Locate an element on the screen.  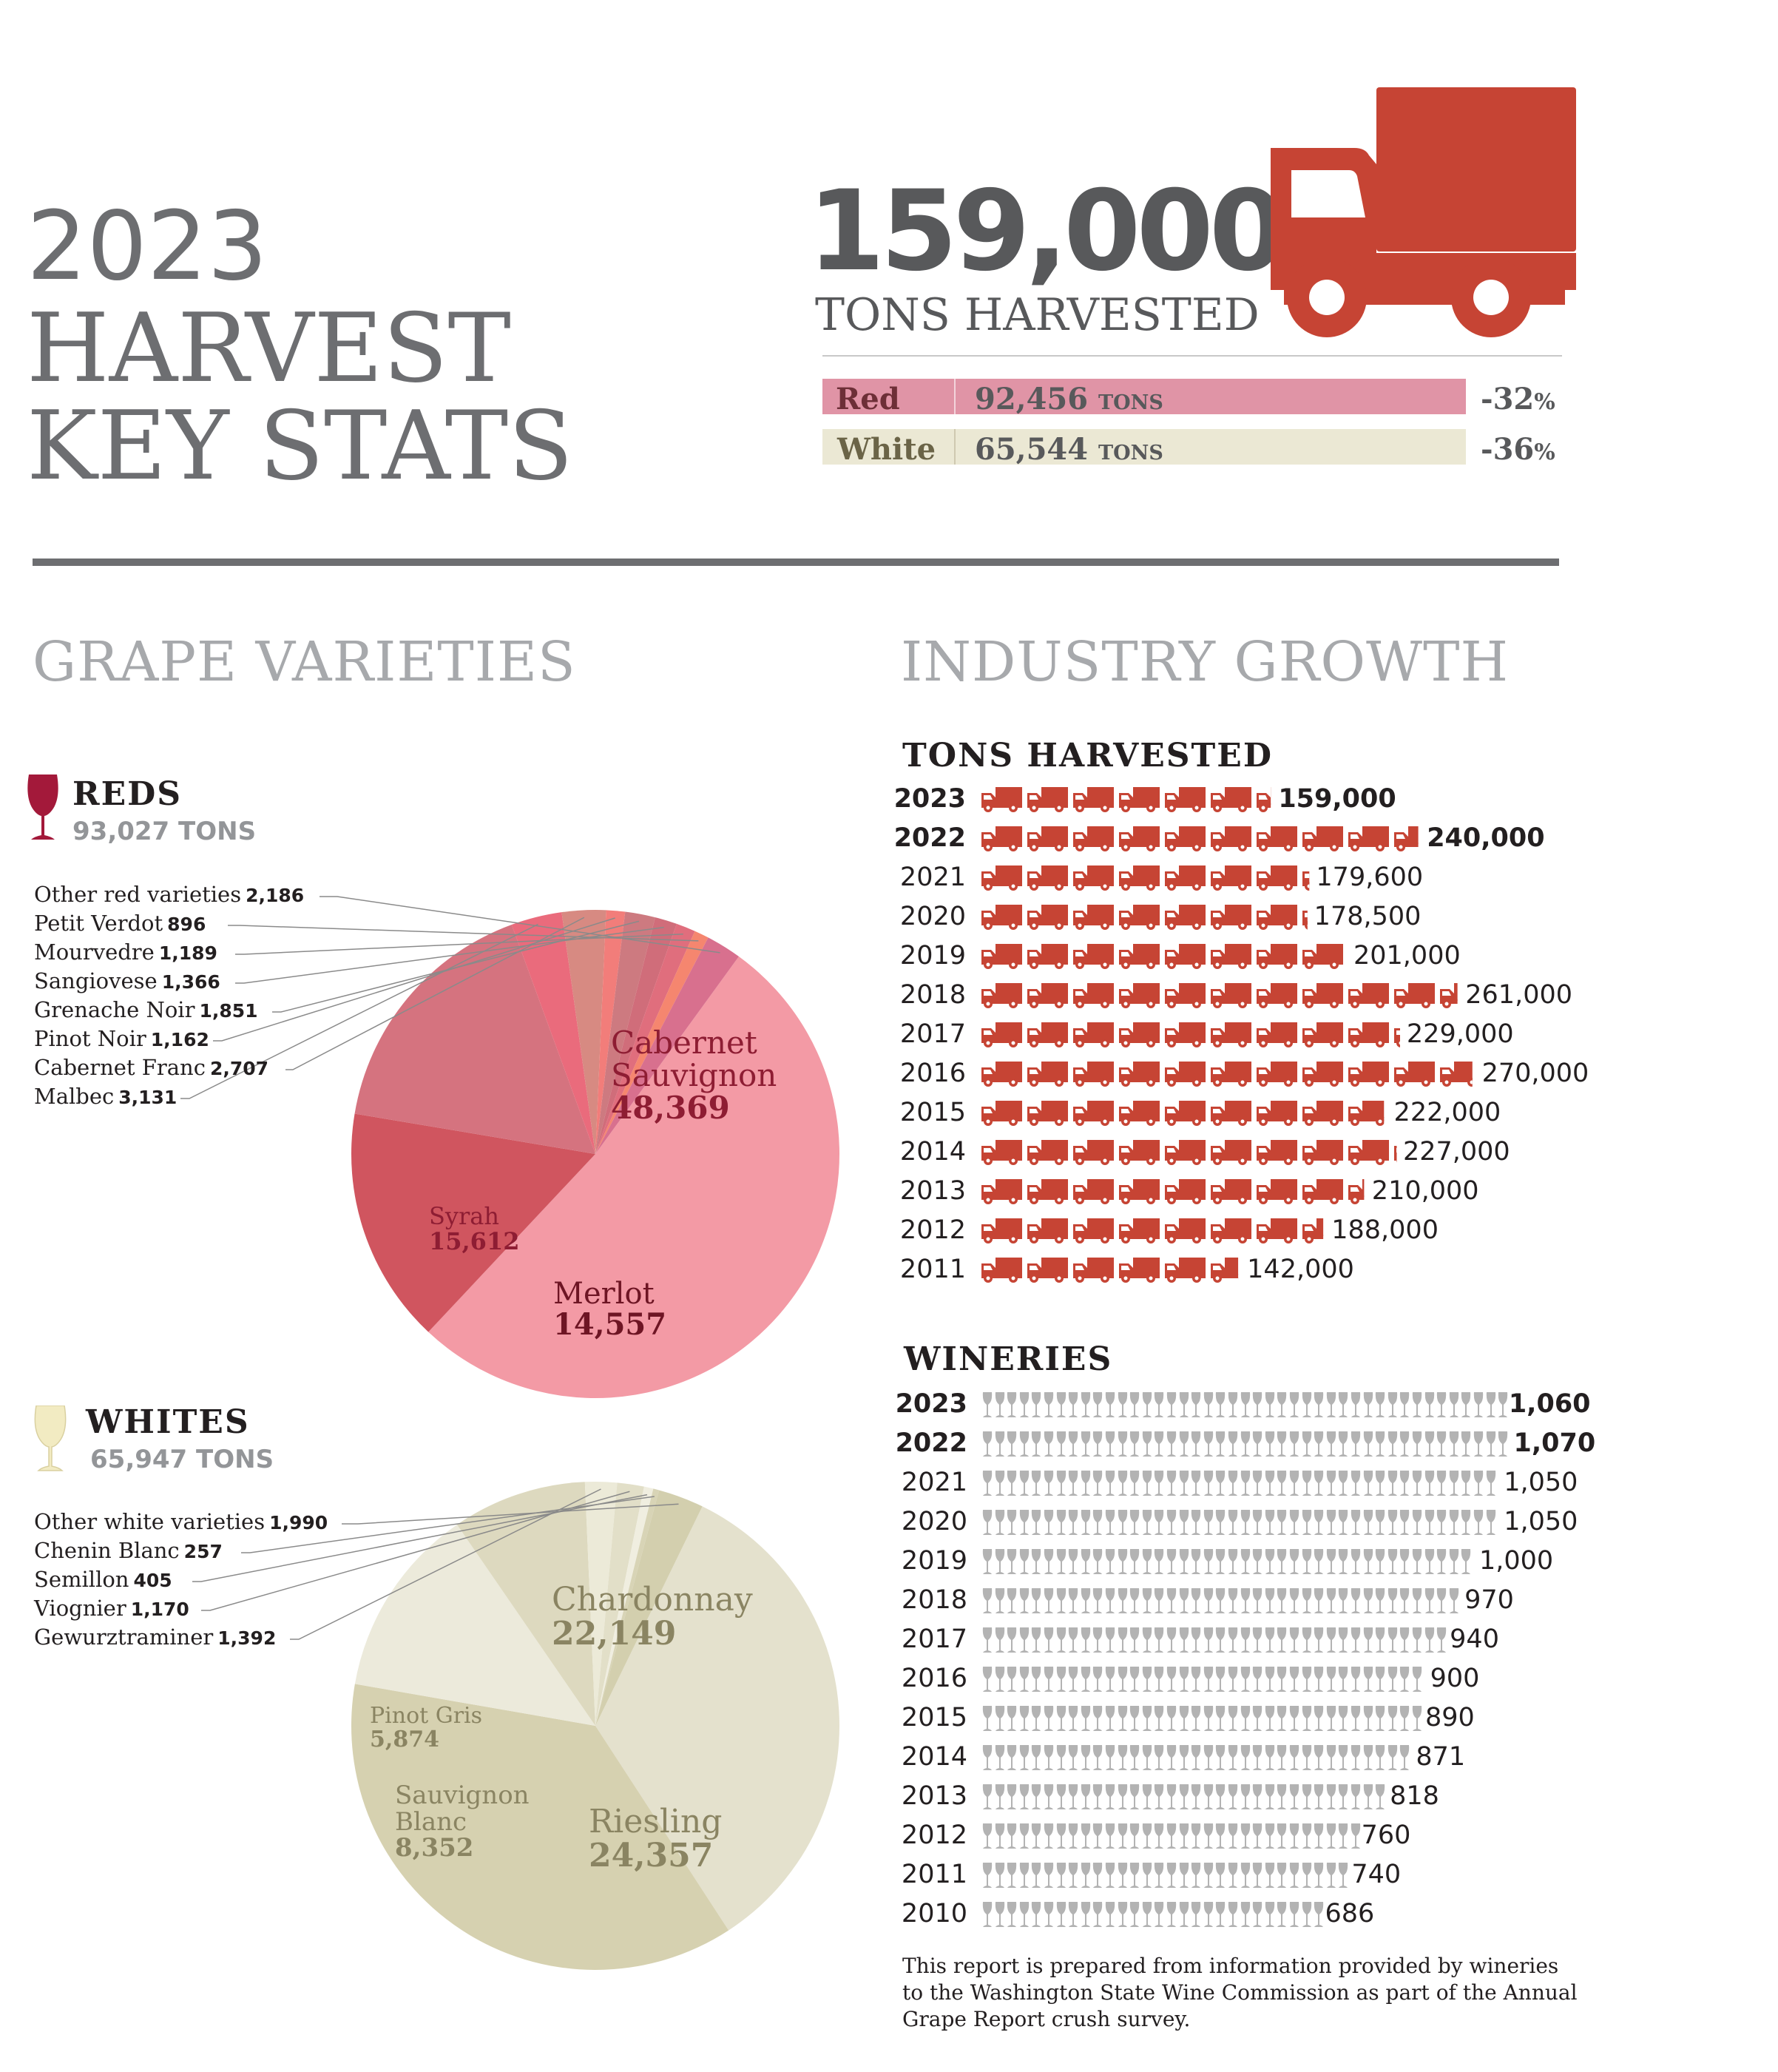
slice-label-syrah: Syrah 15,612 is located at coordinates (474, 1229).